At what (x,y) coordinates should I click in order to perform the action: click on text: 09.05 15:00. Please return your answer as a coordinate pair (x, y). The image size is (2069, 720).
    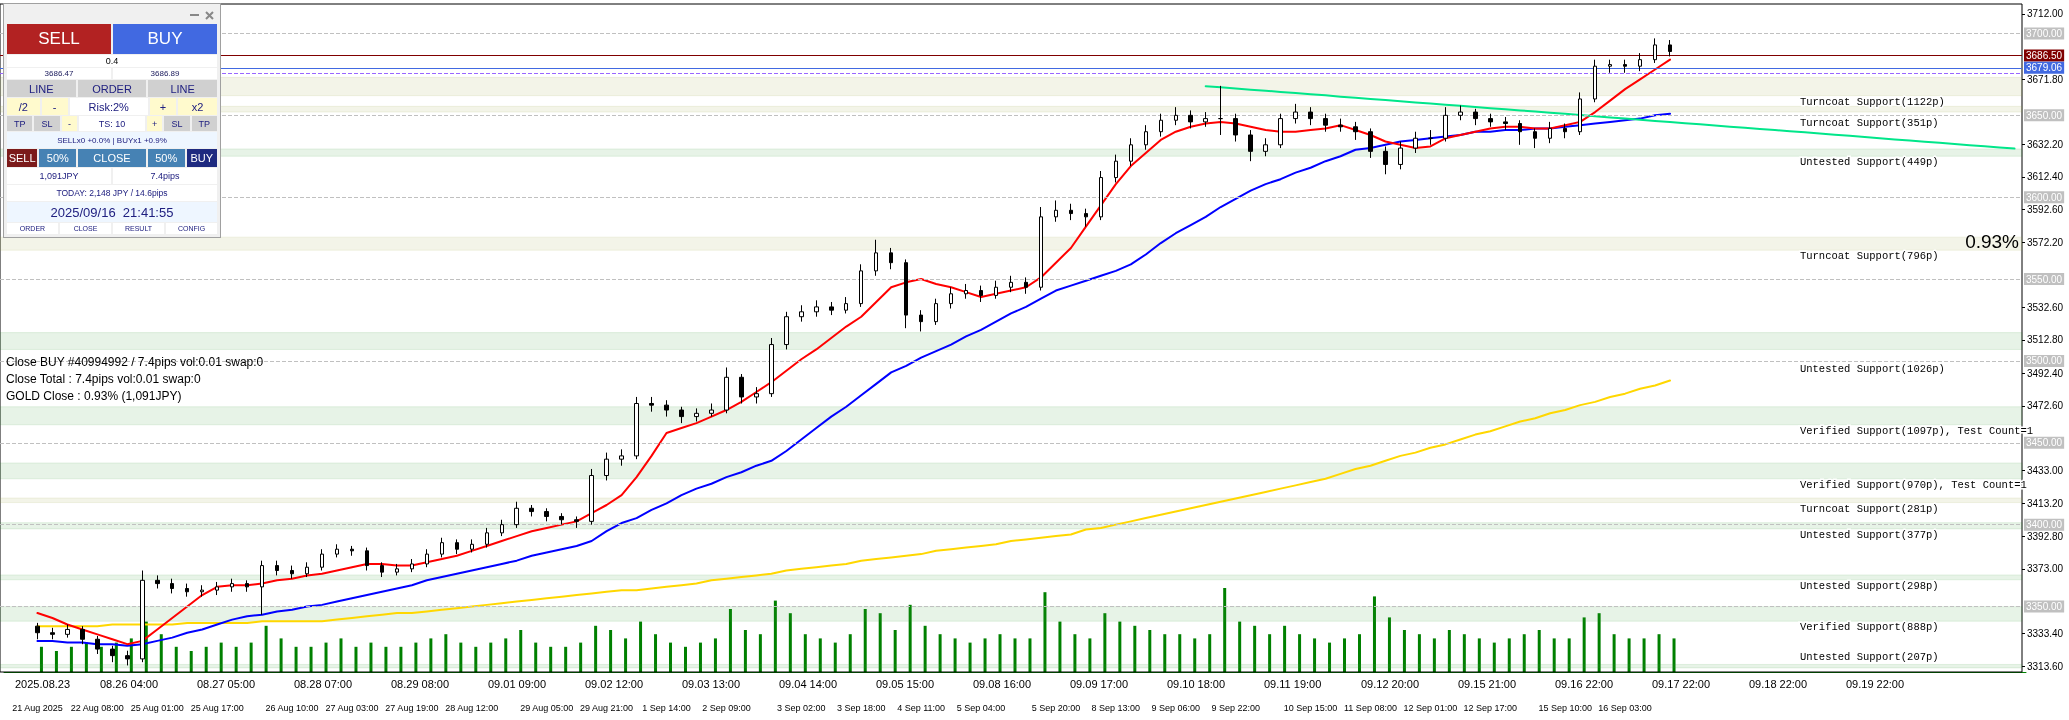
    Looking at the image, I should click on (905, 684).